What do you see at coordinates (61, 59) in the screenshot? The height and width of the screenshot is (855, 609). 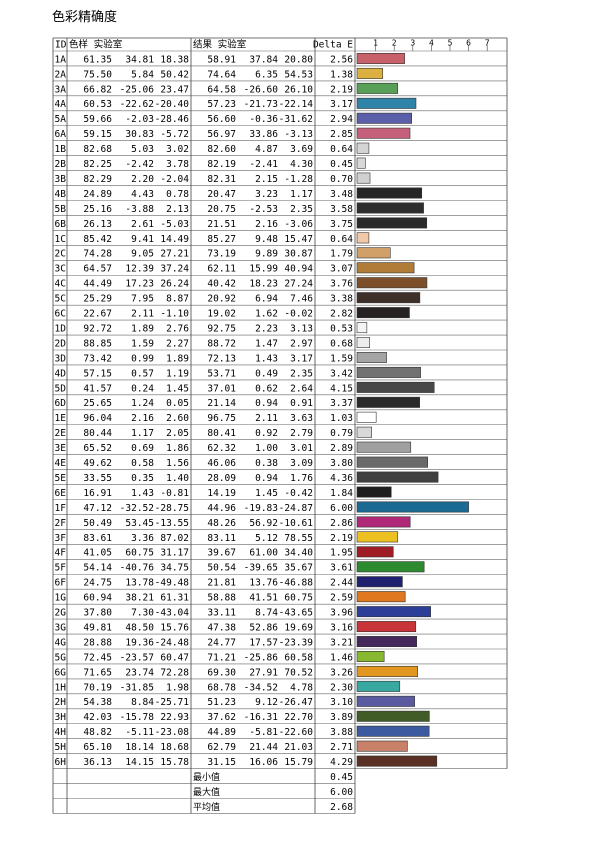 I see `patch-id: 1A` at bounding box center [61, 59].